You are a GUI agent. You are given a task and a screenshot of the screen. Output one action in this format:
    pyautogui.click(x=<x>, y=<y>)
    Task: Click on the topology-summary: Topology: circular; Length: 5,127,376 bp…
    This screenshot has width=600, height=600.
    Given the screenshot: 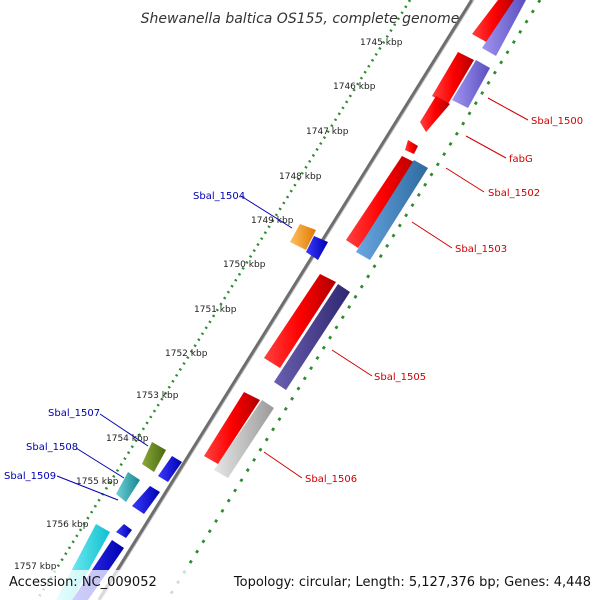 What is the action you would take?
    pyautogui.click(x=412, y=582)
    